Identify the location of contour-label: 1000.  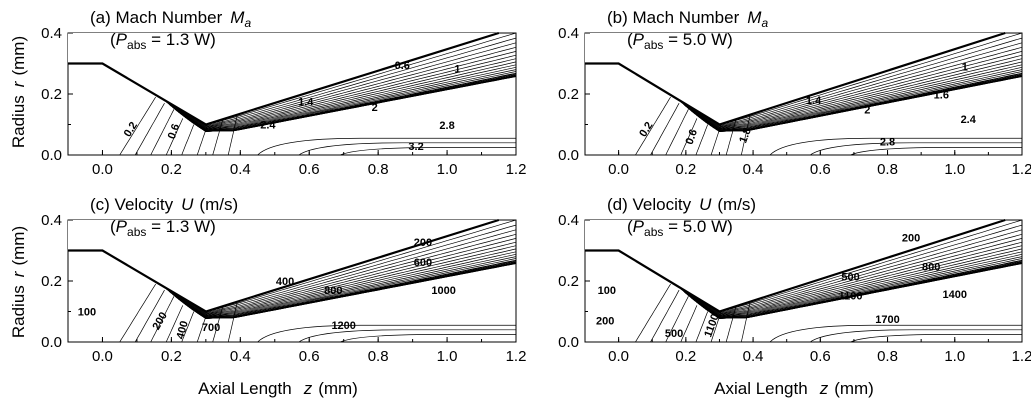
(443, 291).